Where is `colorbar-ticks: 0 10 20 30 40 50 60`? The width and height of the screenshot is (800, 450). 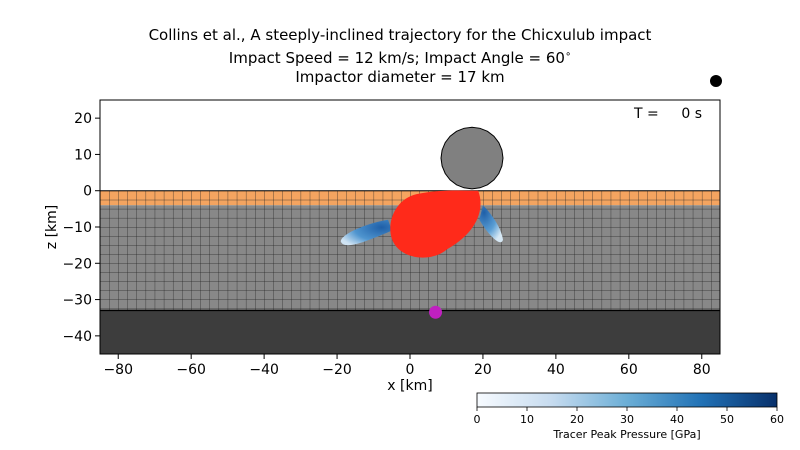 colorbar-ticks: 0 10 20 30 40 50 60 is located at coordinates (629, 416).